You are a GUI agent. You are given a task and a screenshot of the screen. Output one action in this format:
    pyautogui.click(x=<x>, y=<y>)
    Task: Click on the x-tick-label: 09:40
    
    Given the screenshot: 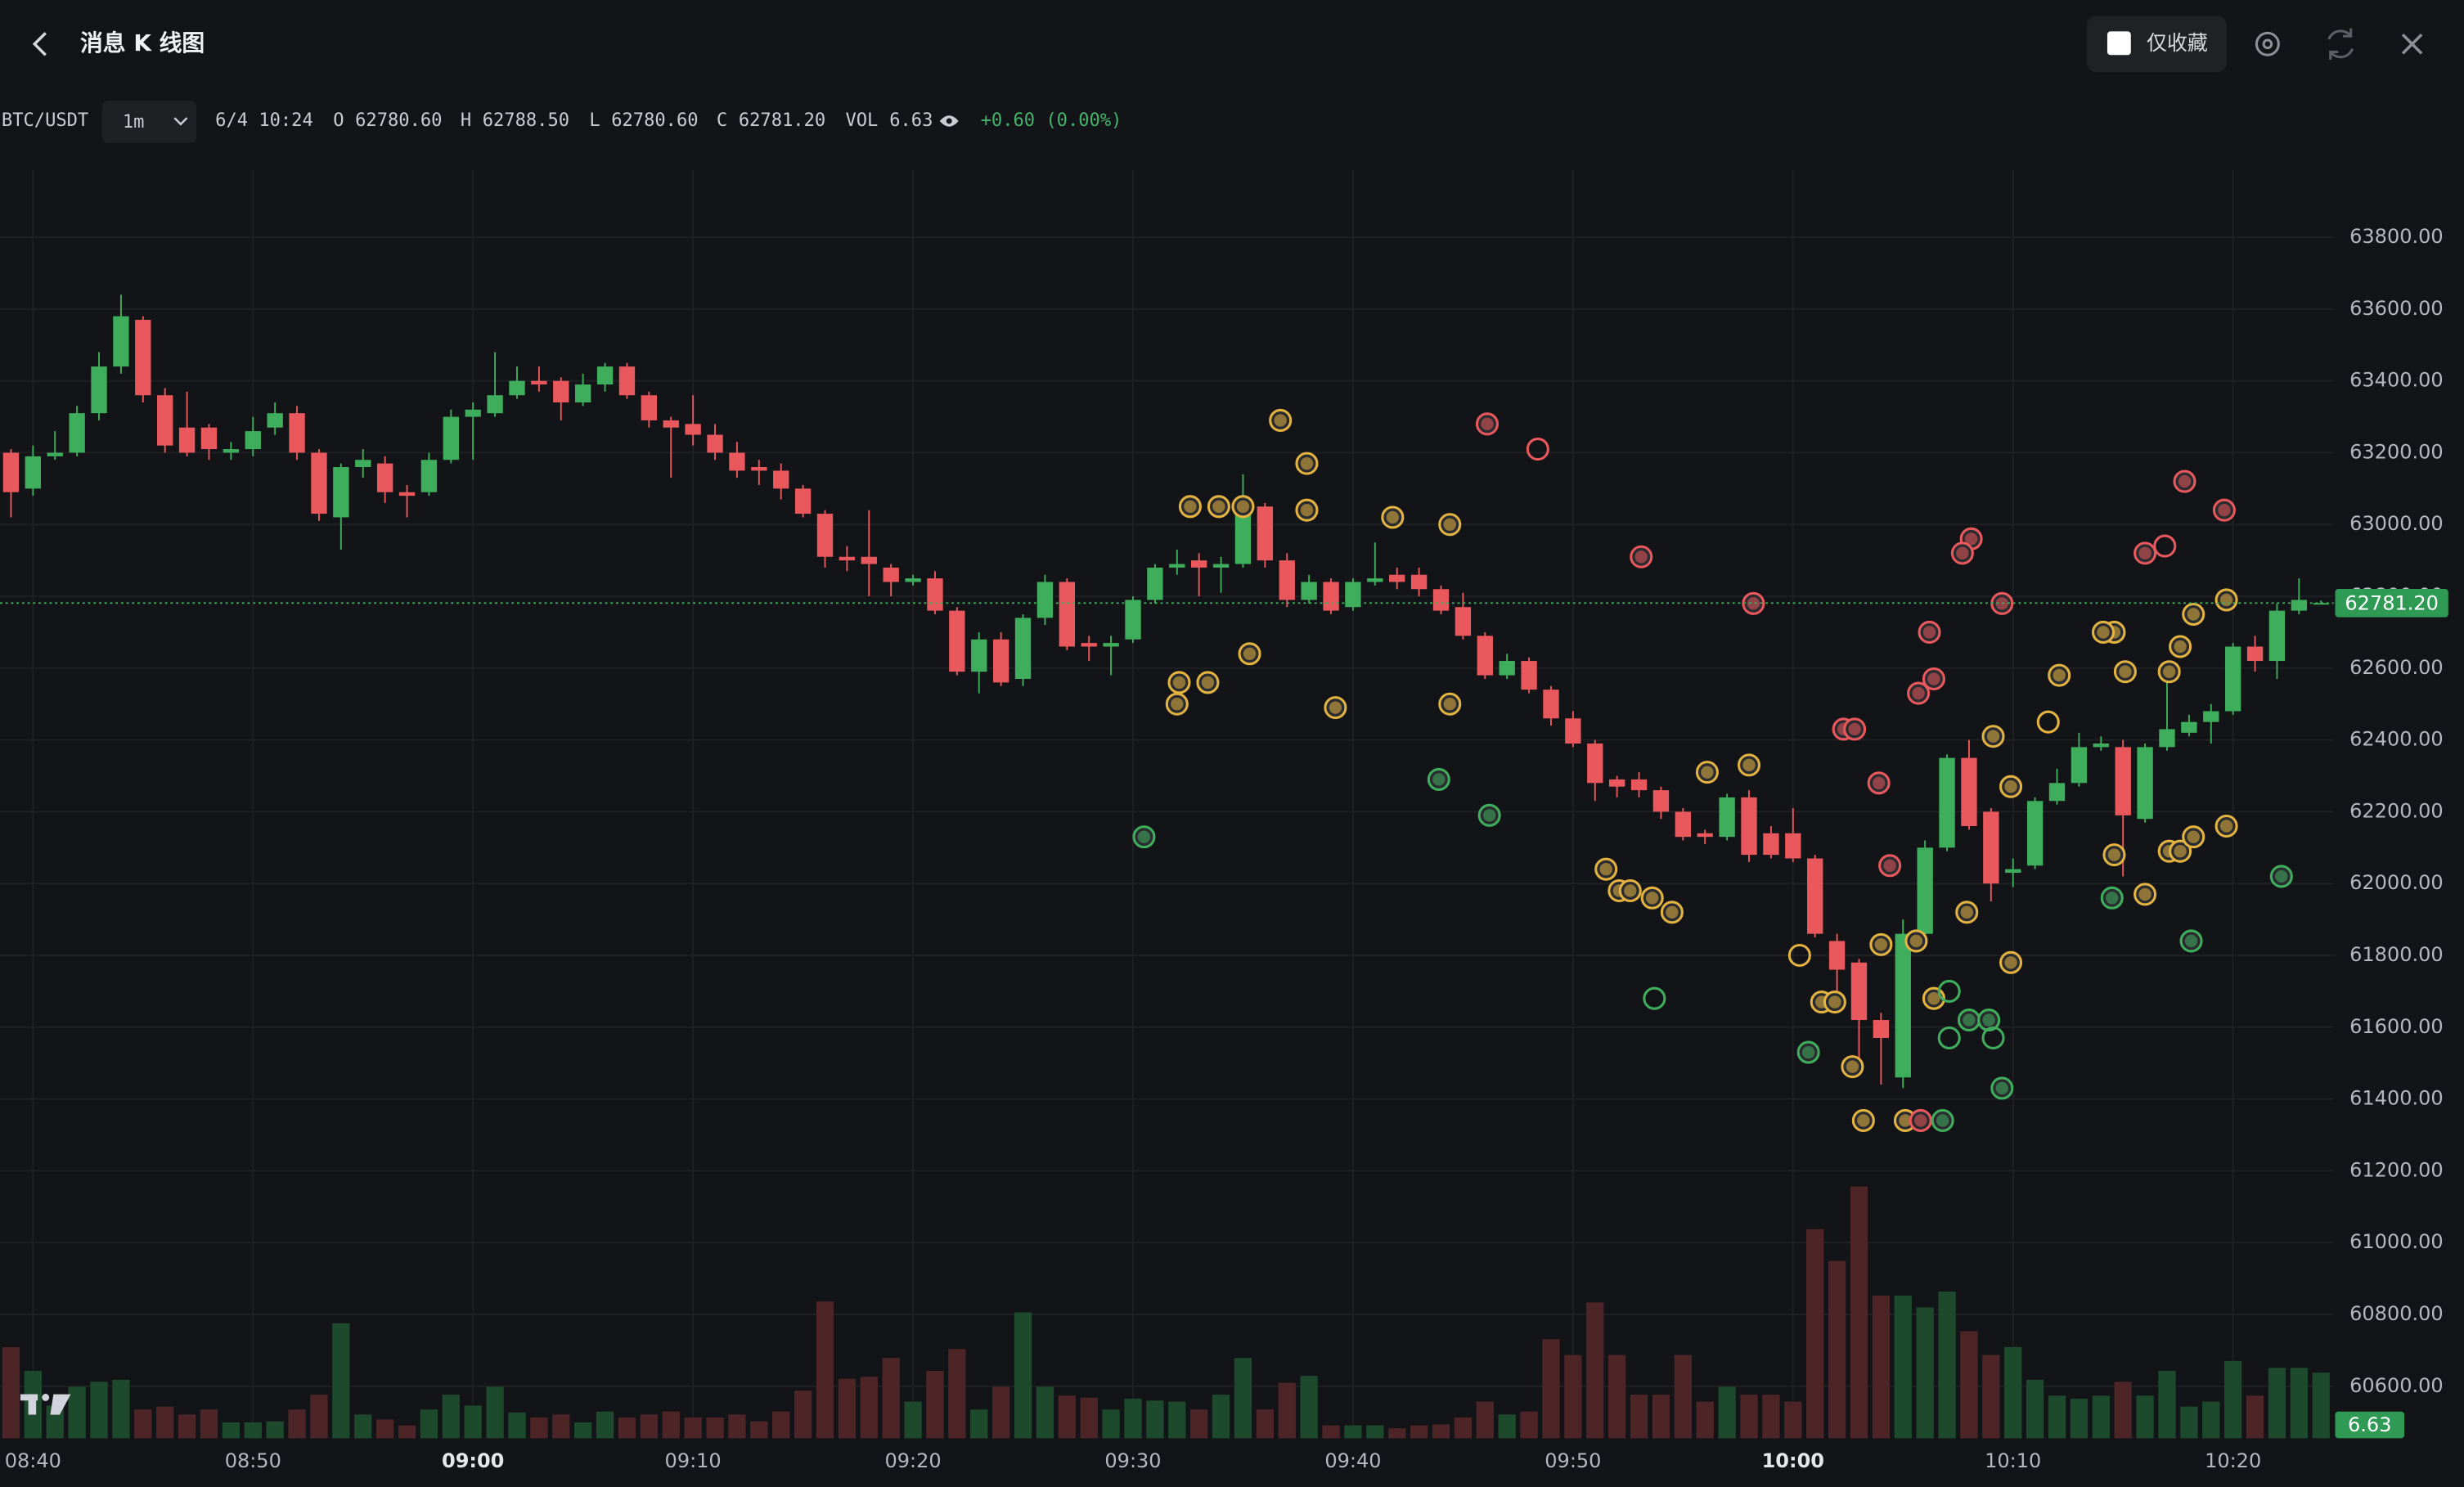 What is the action you would take?
    pyautogui.click(x=1353, y=1460)
    